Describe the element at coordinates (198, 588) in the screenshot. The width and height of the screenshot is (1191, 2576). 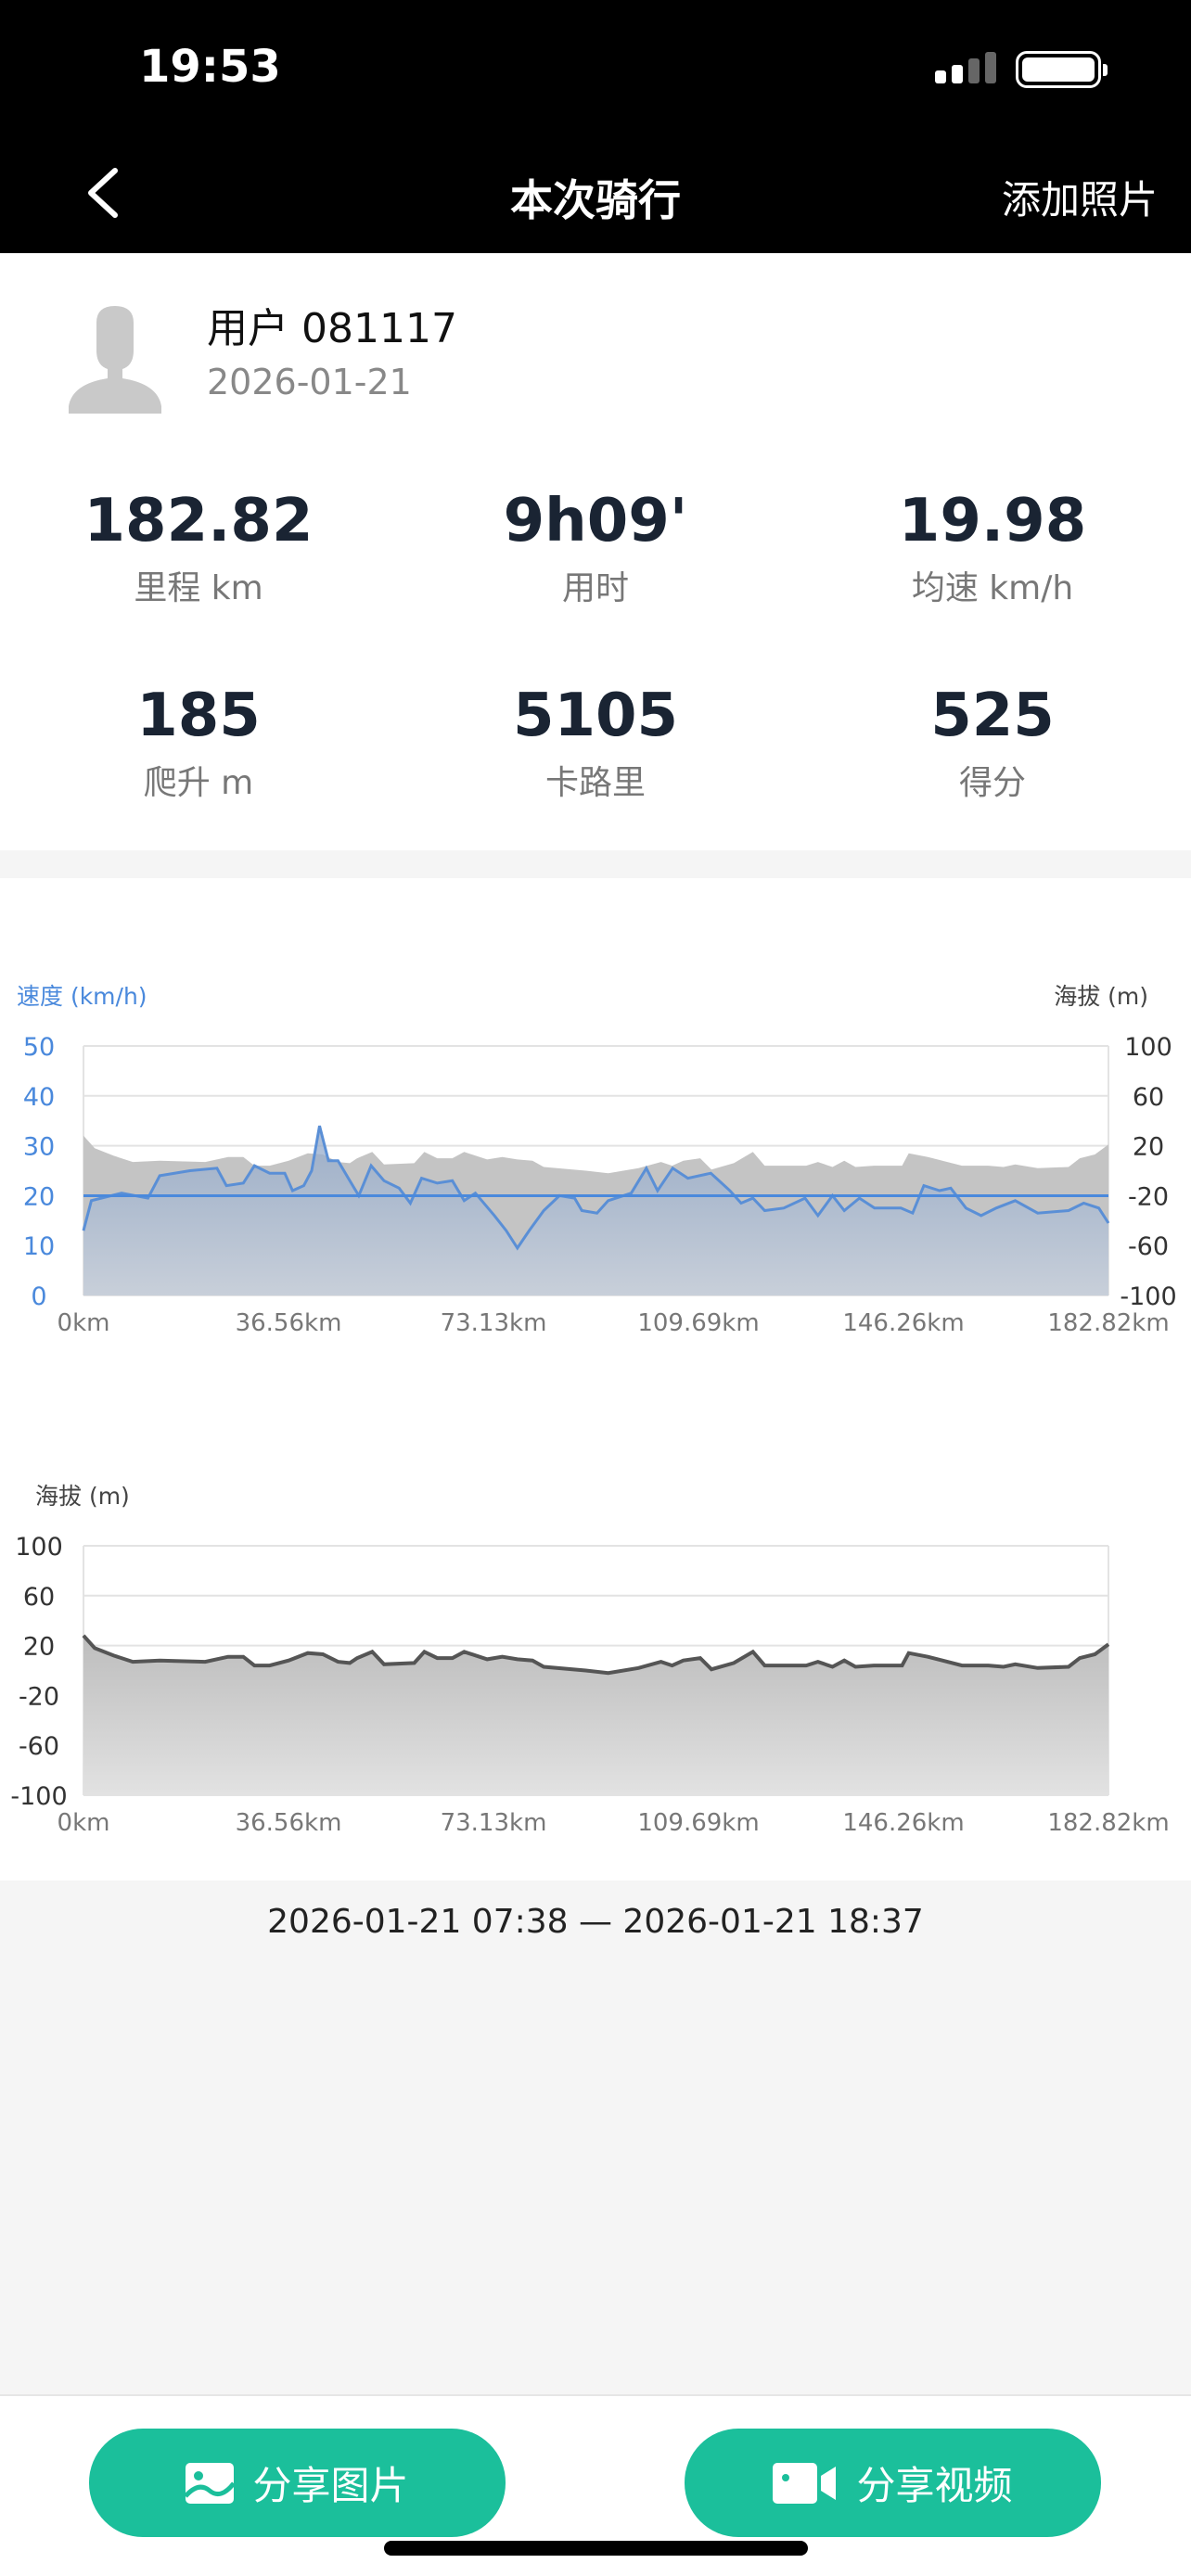
I see `stat-label: 里程 km` at that location.